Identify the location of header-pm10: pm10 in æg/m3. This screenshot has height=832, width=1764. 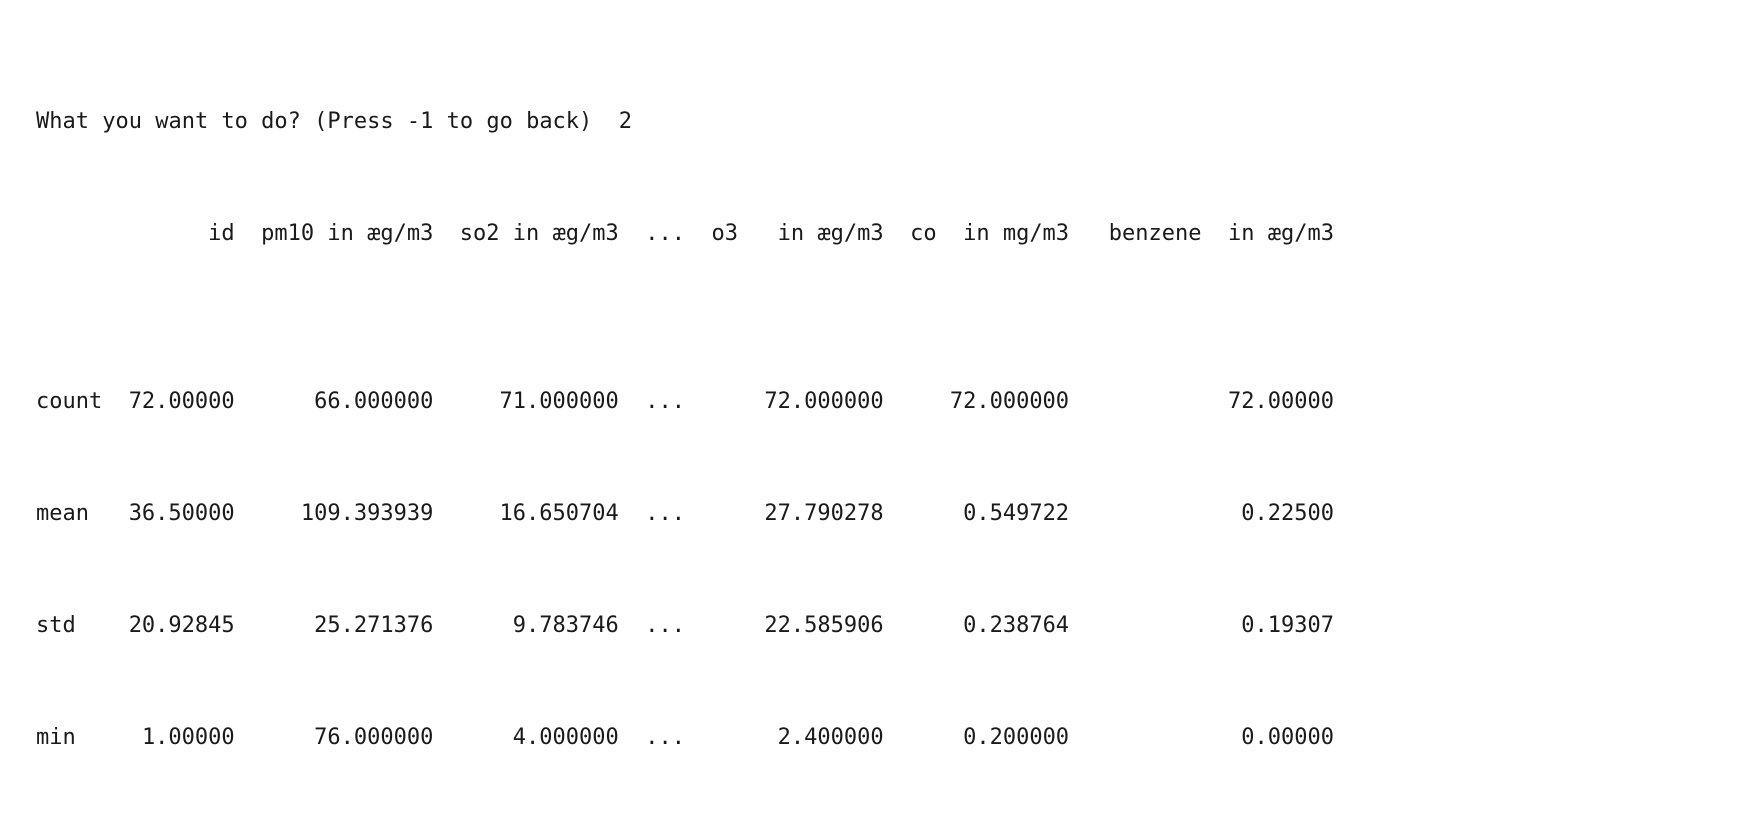
(347, 233).